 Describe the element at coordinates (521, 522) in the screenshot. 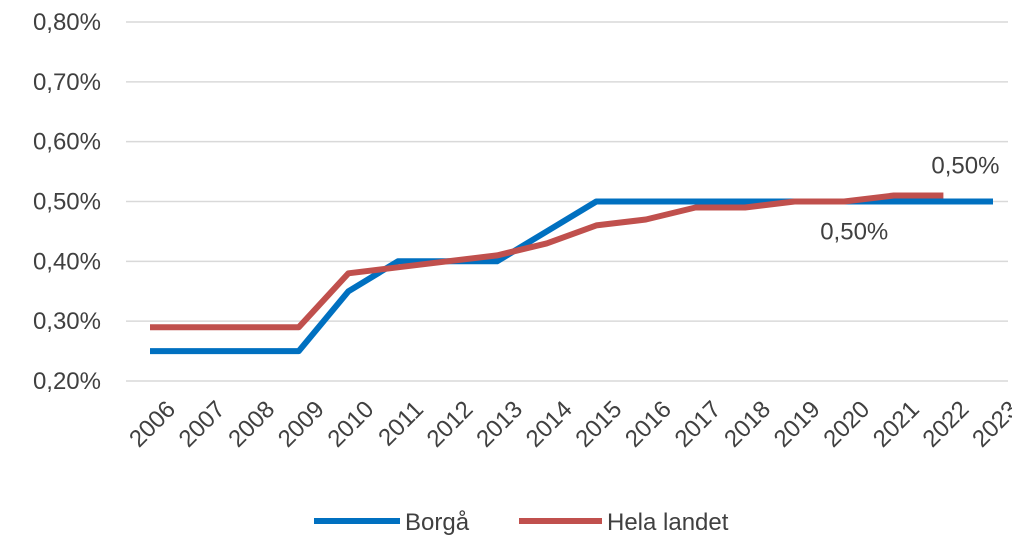

I see `legend: Borgå Hela landet` at that location.